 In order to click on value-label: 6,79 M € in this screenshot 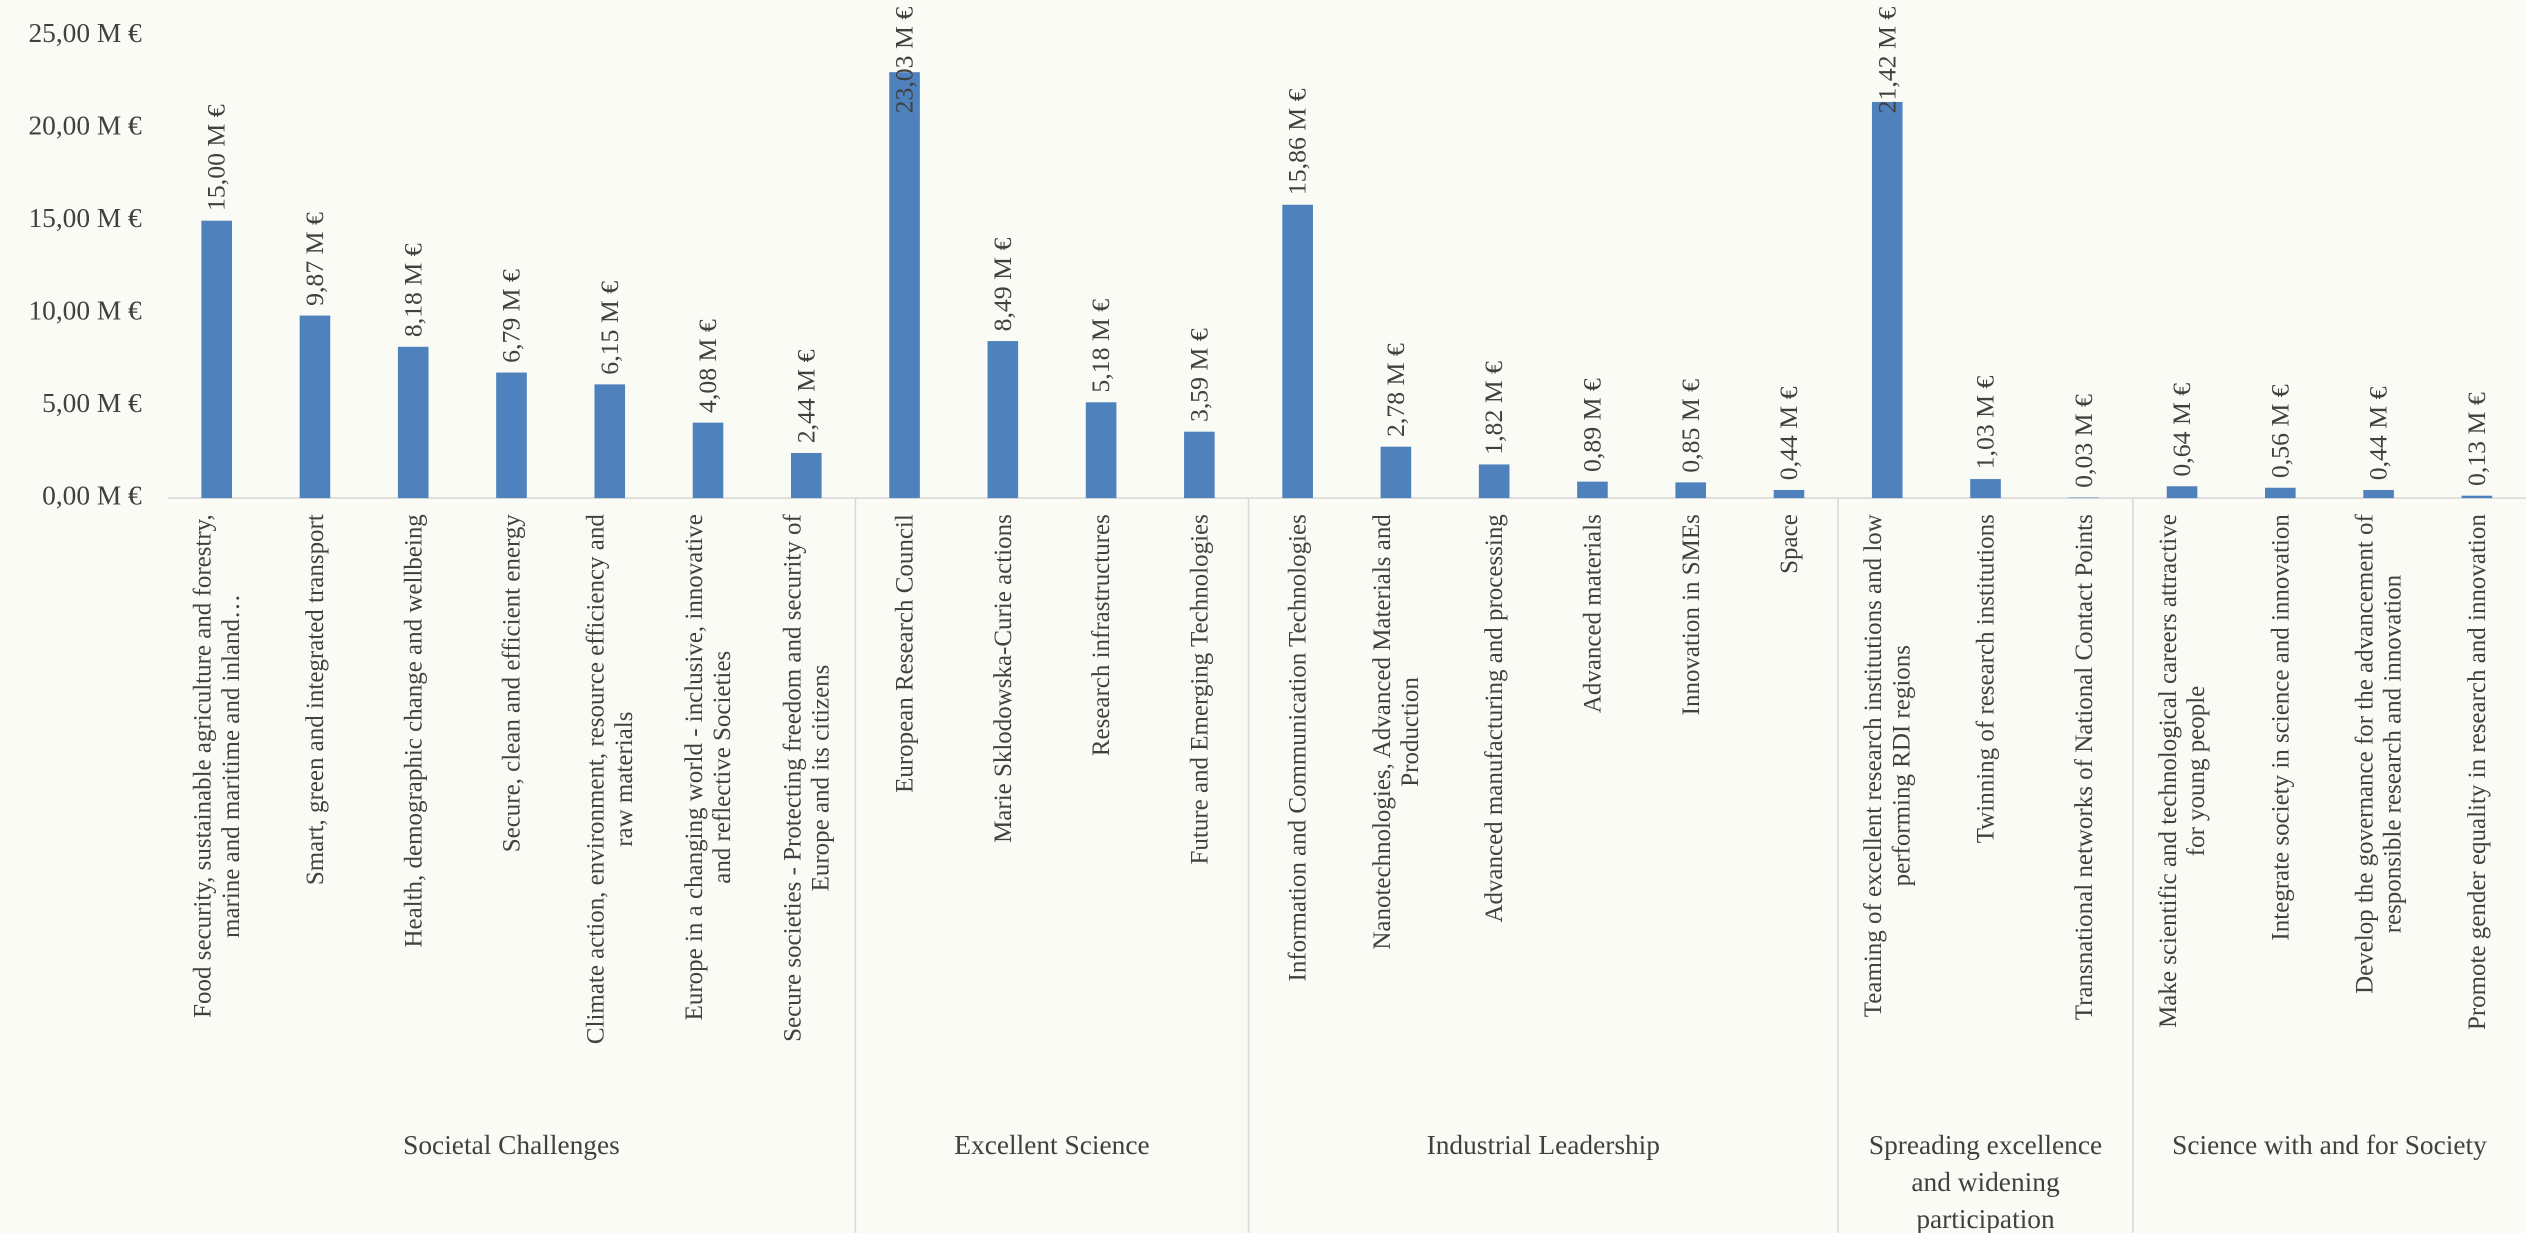, I will do `click(511, 316)`.